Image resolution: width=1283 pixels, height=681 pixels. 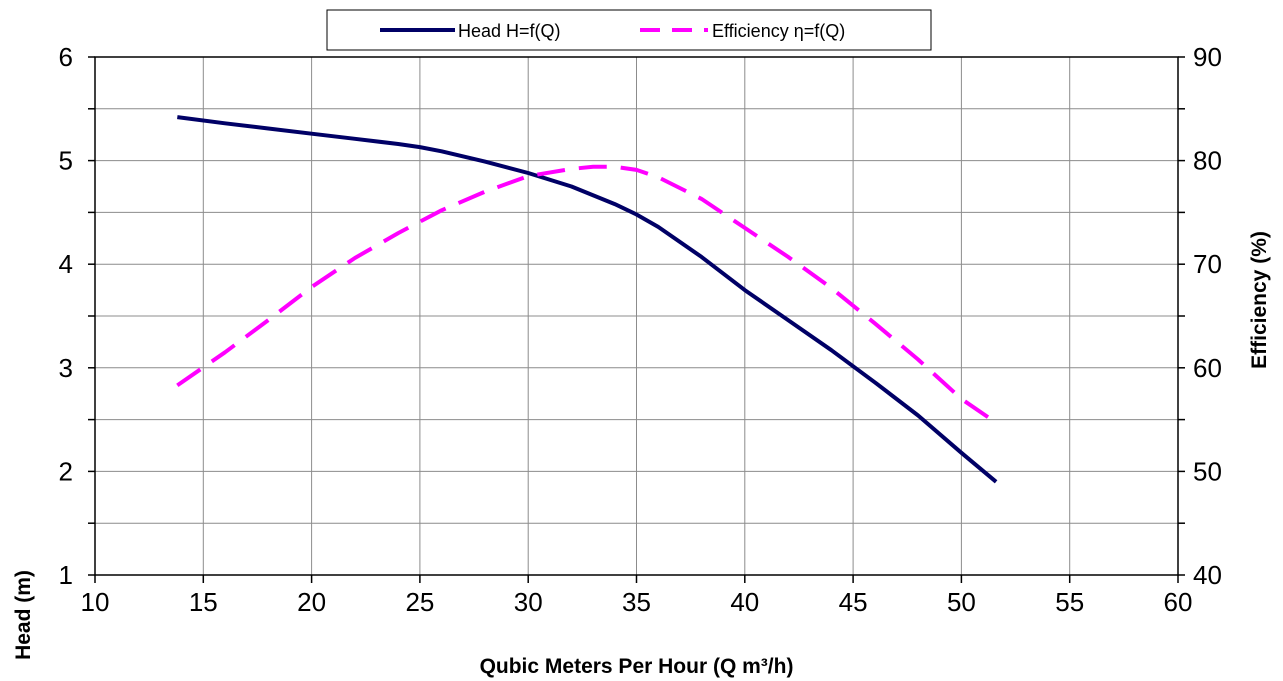 I want to click on y2-axis-title: Efficiency (%), so click(x=1259, y=300).